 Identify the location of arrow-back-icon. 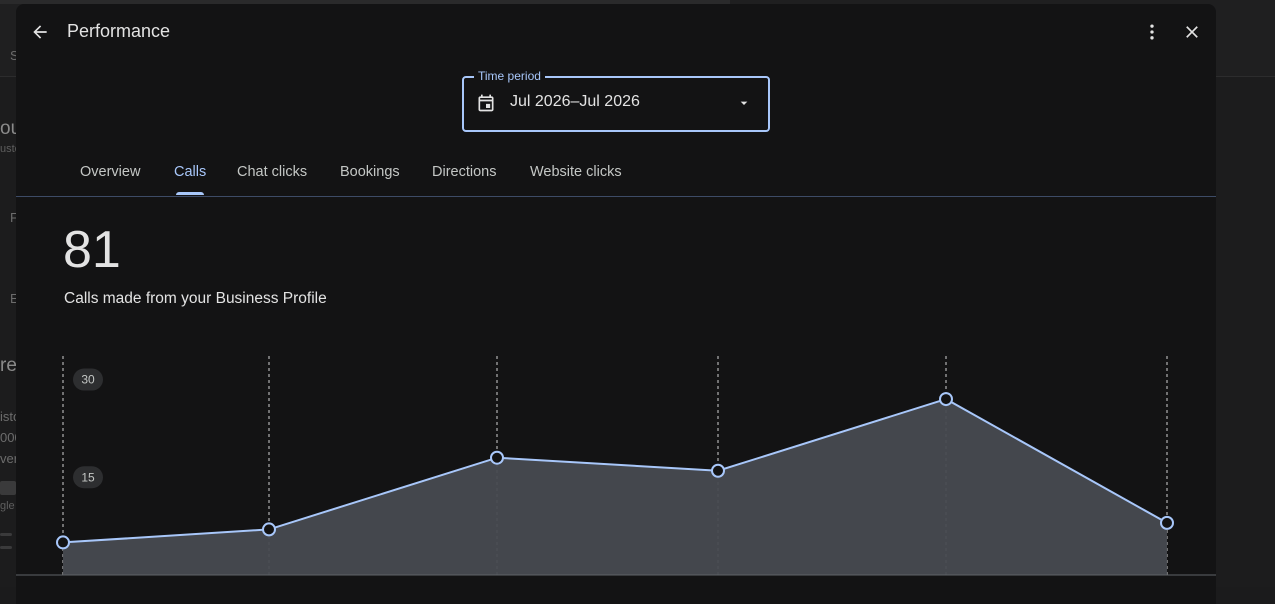
(40, 32).